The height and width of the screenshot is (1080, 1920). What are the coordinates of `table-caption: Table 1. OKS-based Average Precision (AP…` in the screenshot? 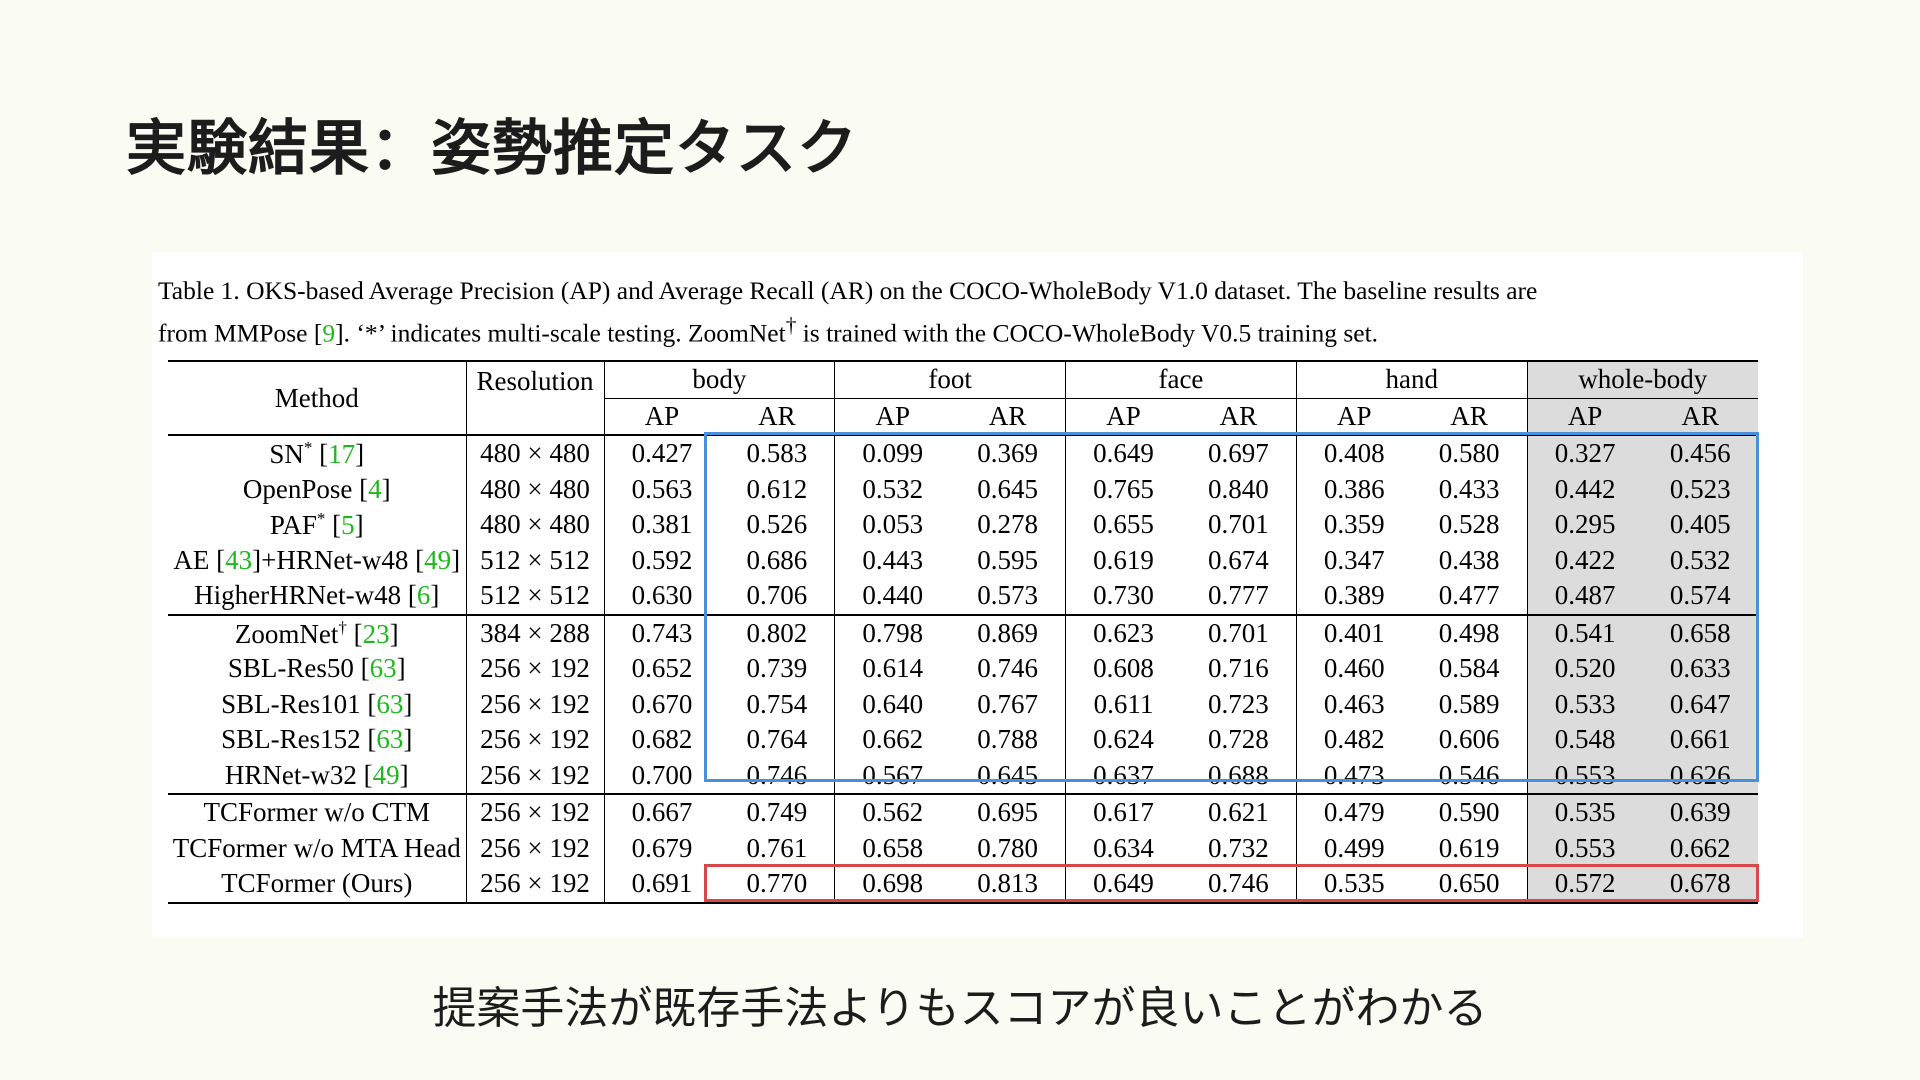 It's located at (978, 312).